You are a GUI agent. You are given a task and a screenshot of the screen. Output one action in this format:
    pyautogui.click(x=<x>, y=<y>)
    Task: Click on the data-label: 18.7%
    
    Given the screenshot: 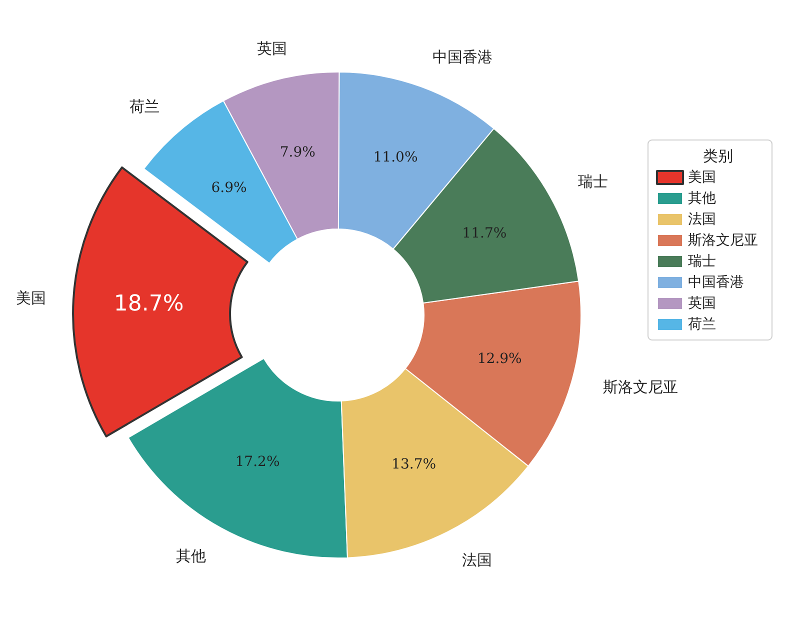 What is the action you would take?
    pyautogui.click(x=149, y=303)
    